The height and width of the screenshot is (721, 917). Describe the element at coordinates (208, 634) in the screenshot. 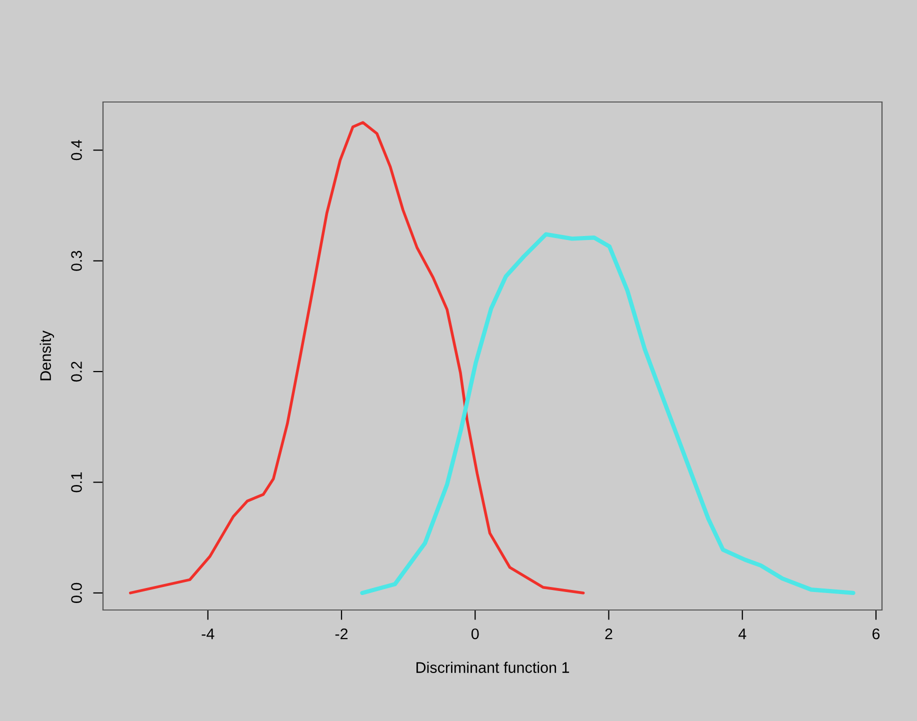

I see `x-tick-label: -4` at that location.